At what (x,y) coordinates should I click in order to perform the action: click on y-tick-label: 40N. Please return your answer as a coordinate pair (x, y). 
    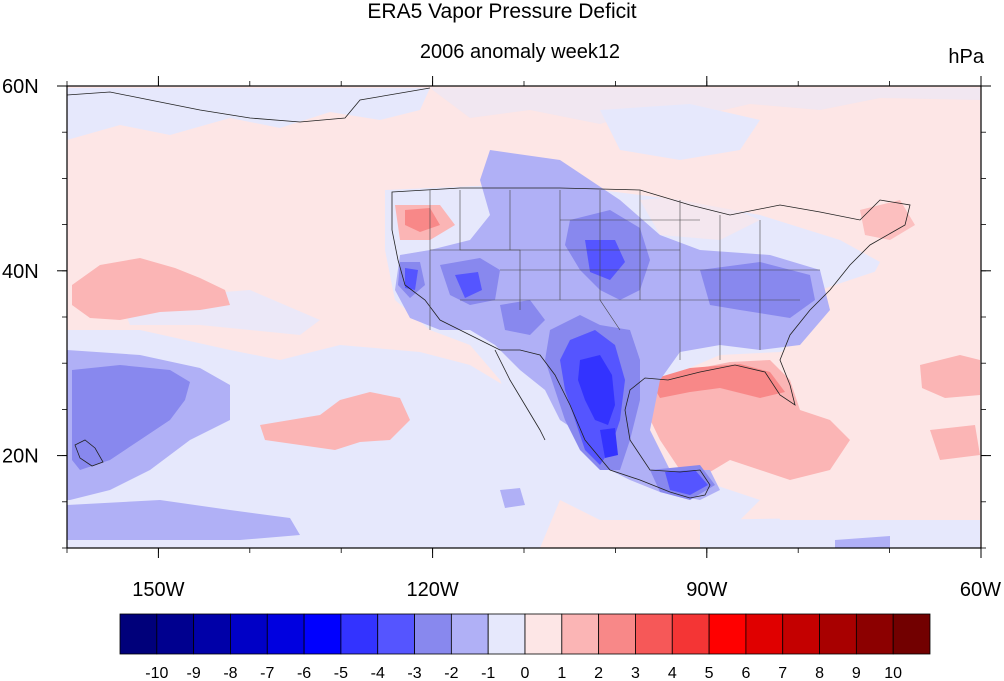
    Looking at the image, I should click on (20, 272).